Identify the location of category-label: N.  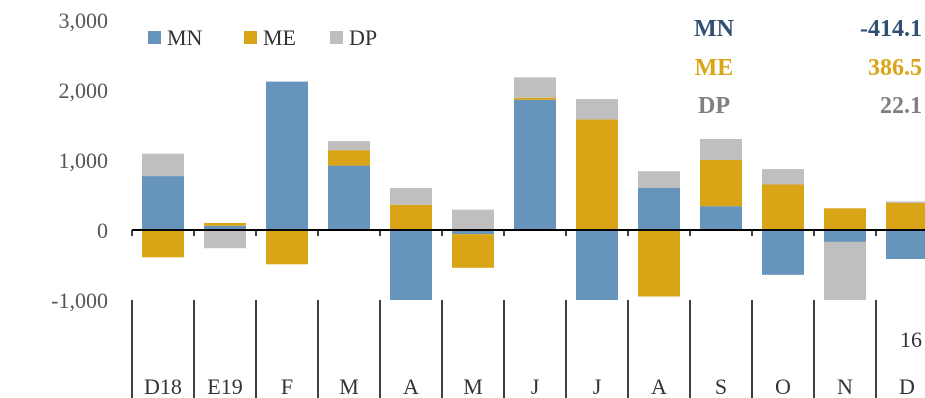
(845, 386).